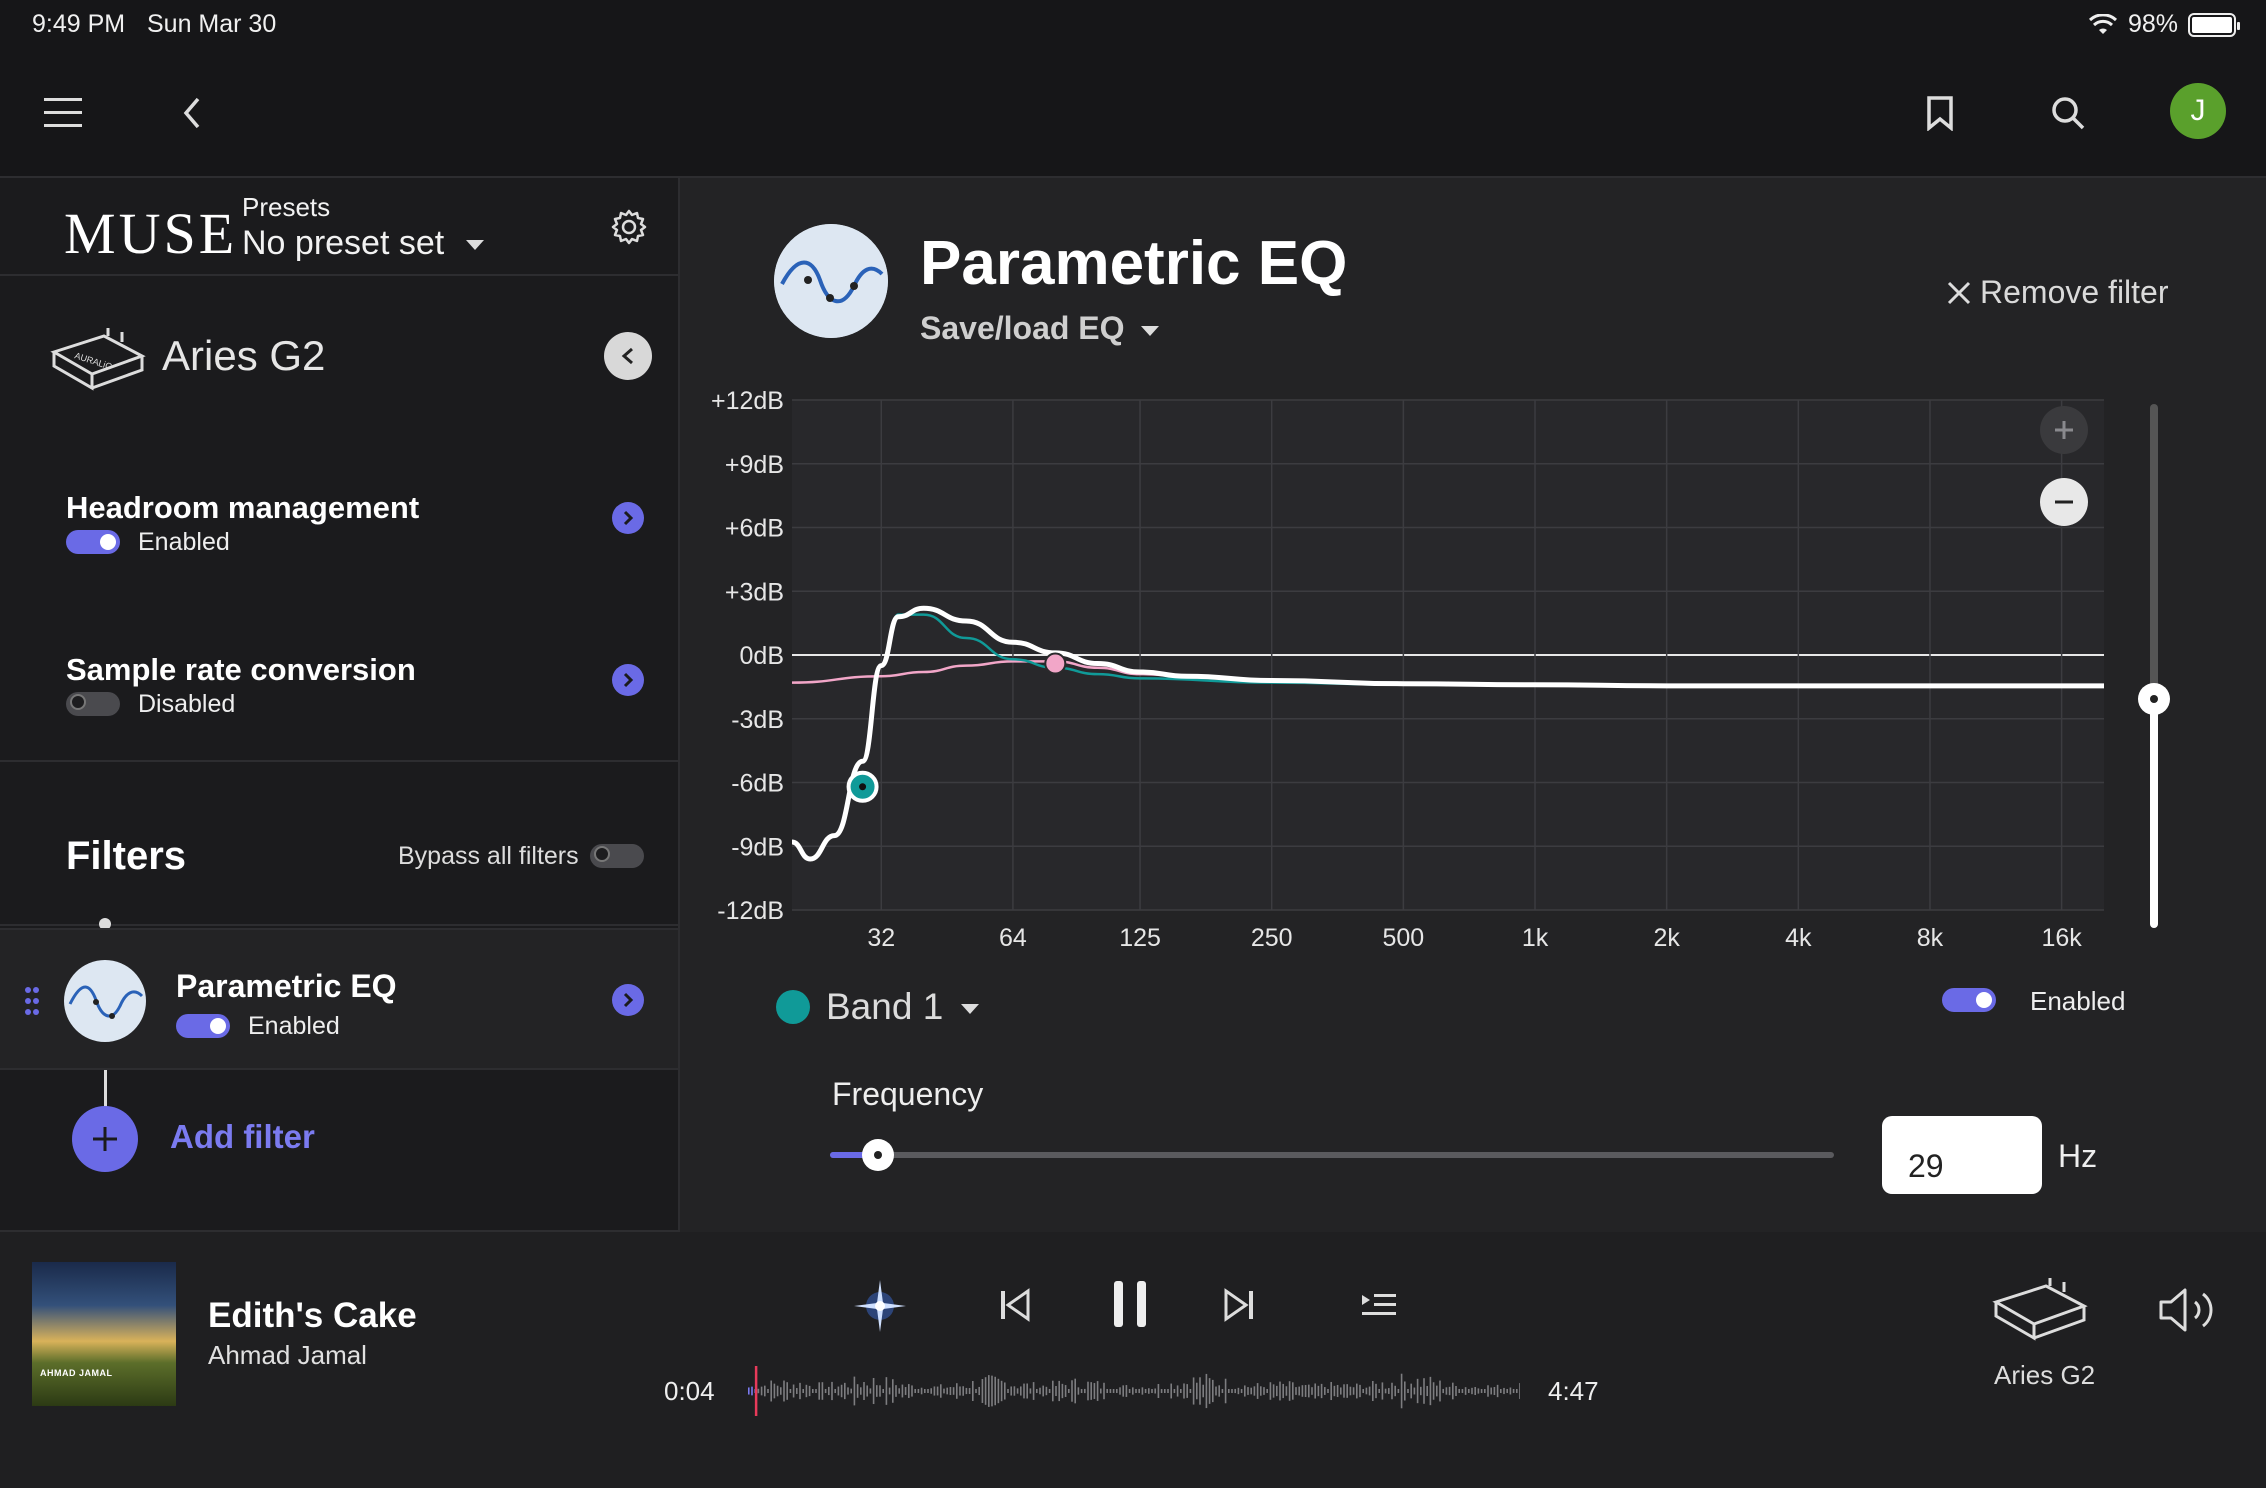  Describe the element at coordinates (339, 999) in the screenshot. I see `filter-item: Parametric EQ Enabled` at that location.